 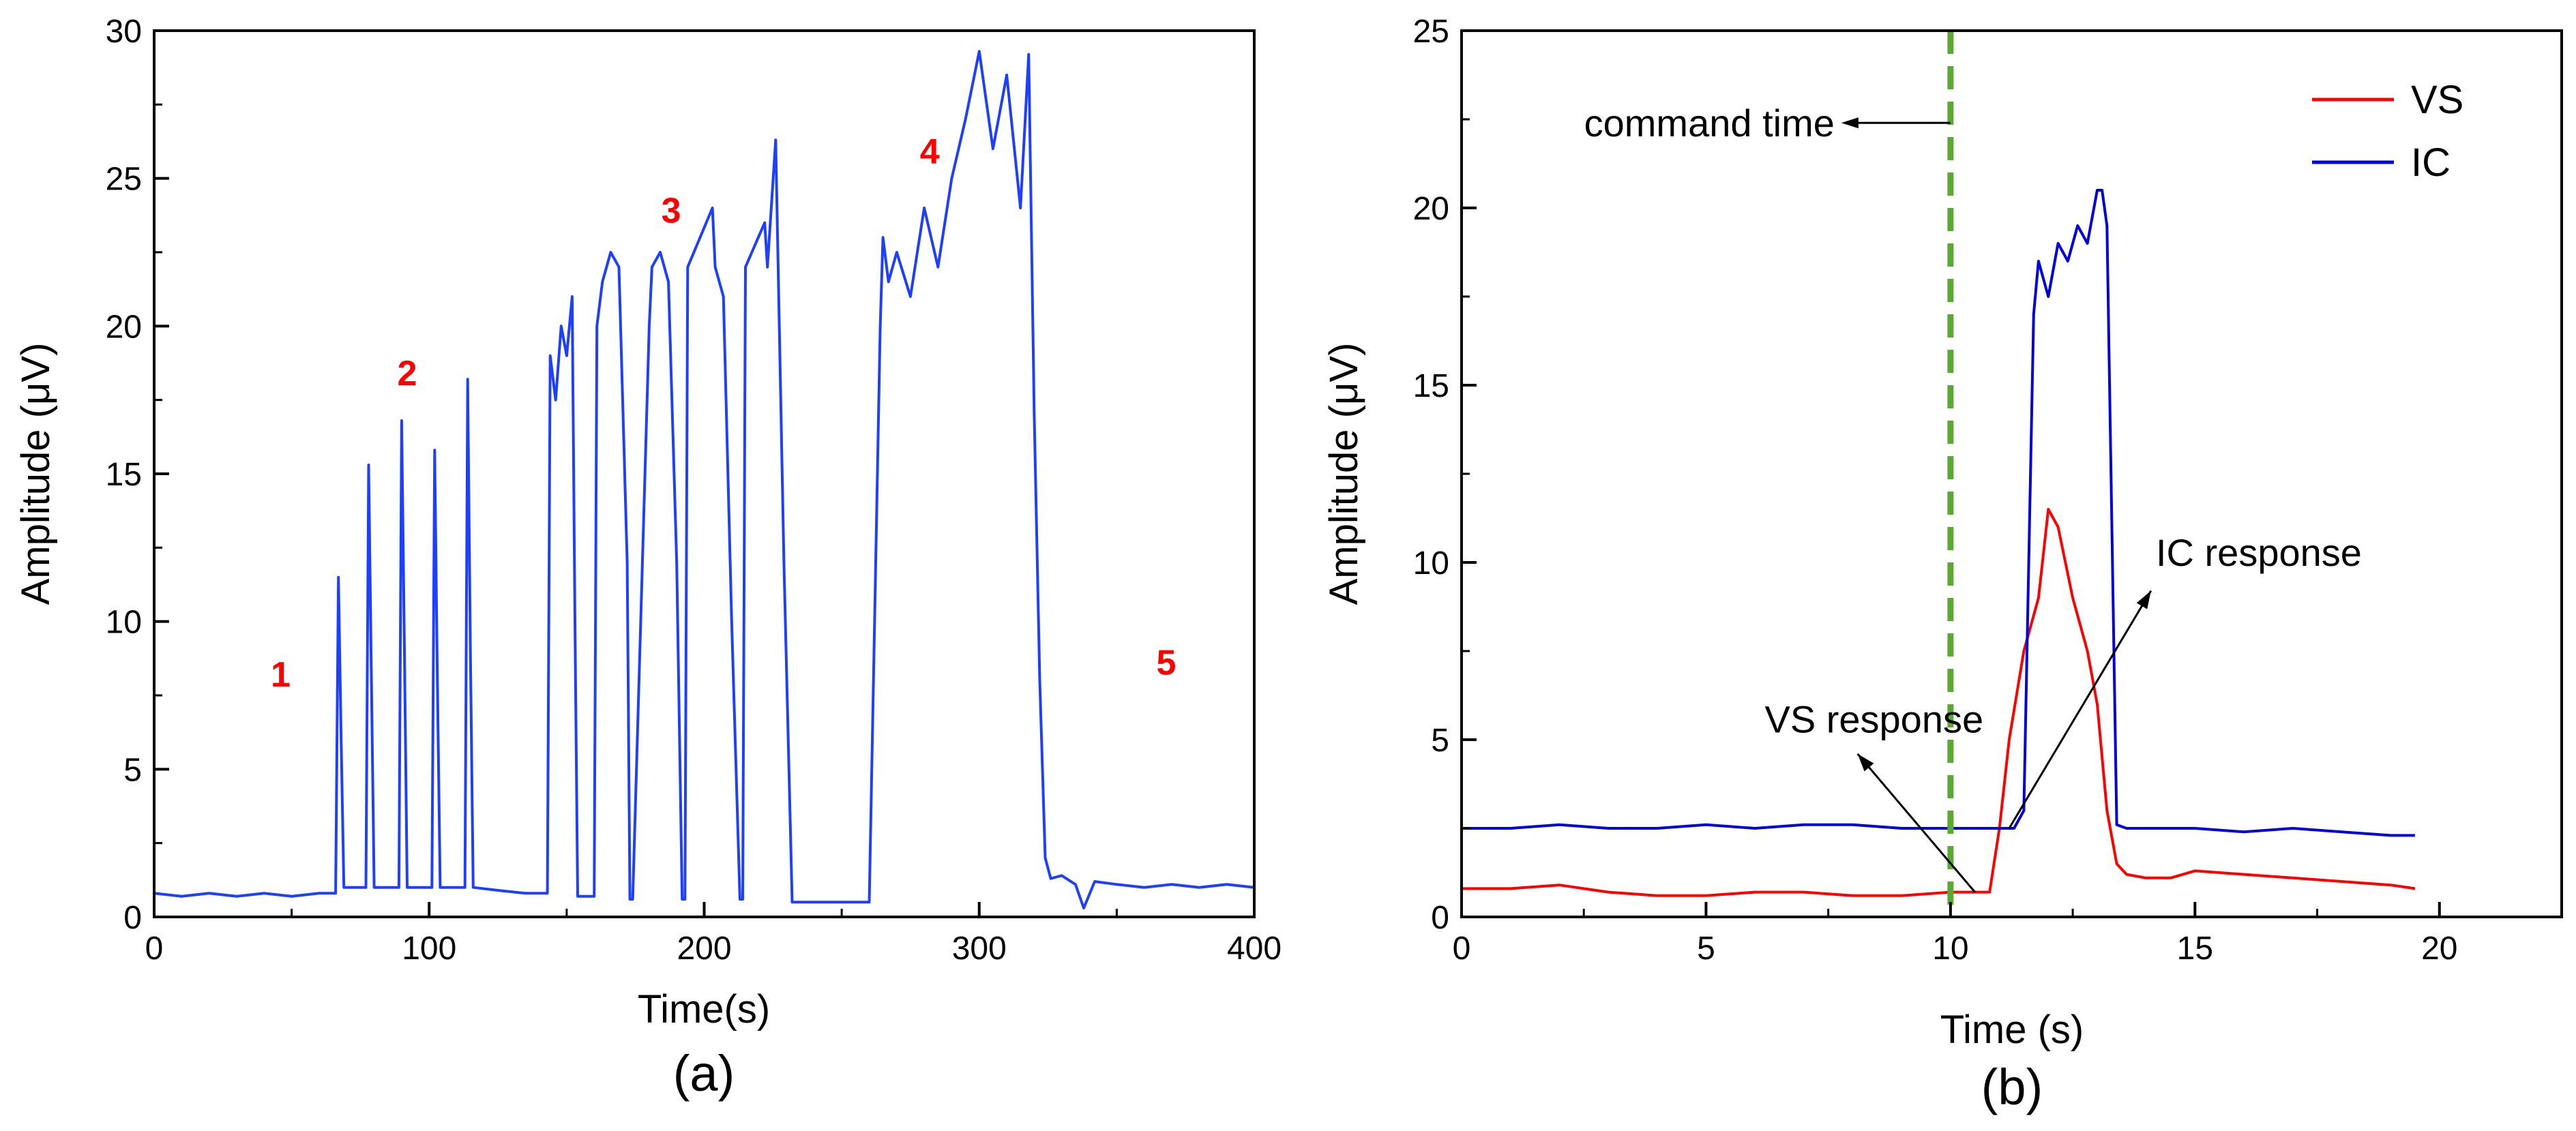 What do you see at coordinates (930, 152) in the screenshot?
I see `chart-a-annotation: 4` at bounding box center [930, 152].